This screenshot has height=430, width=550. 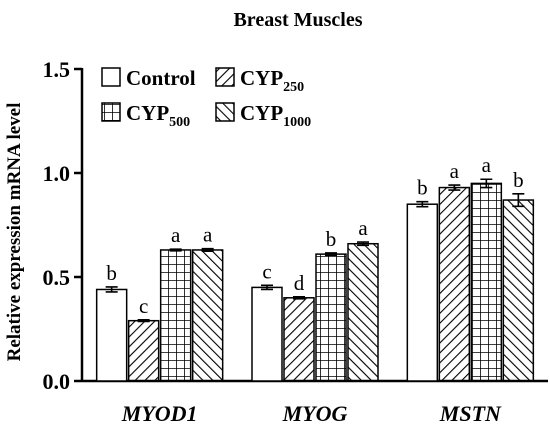 What do you see at coordinates (275, 115) in the screenshot?
I see `legend-label: CYP1000` at bounding box center [275, 115].